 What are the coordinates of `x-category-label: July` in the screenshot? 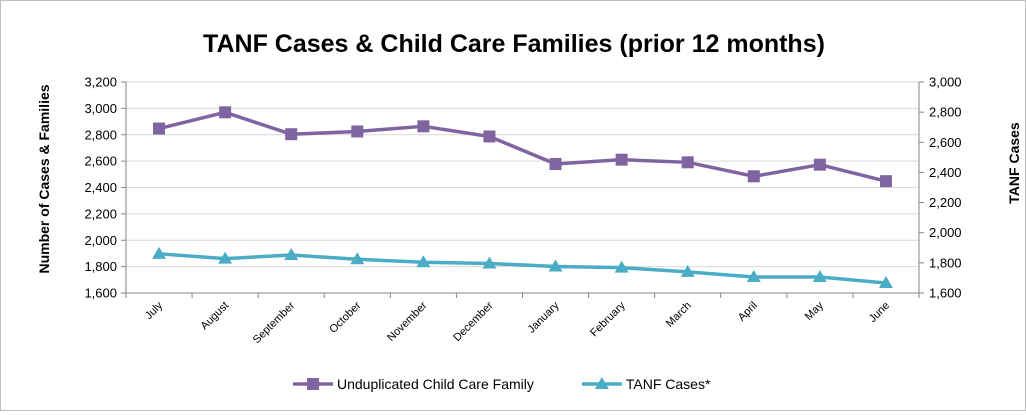 It's located at (154, 310).